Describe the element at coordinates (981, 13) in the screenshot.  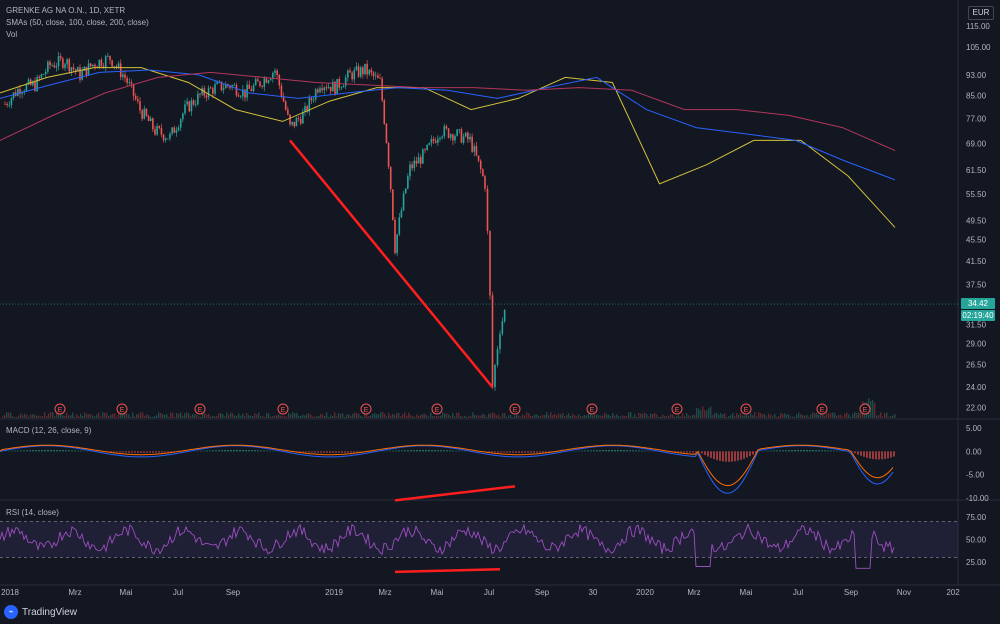
I see `currency-button: EUR` at that location.